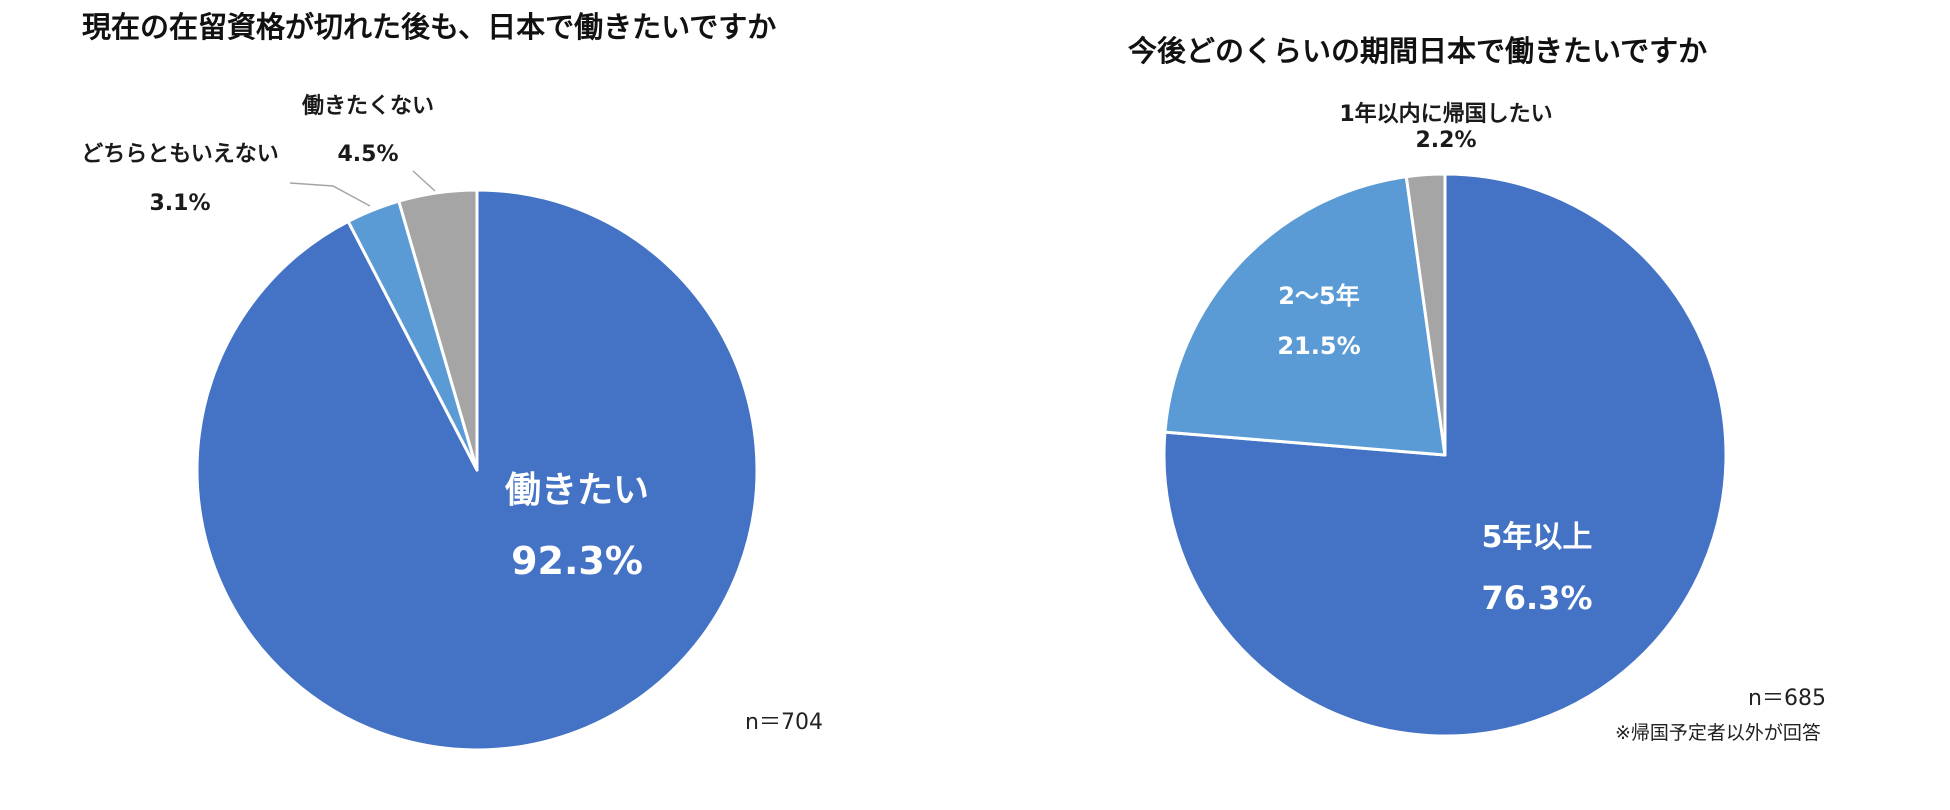 This screenshot has width=1950, height=810. Describe the element at coordinates (784, 722) in the screenshot. I see `chart1-sample-size: n＝704` at that location.